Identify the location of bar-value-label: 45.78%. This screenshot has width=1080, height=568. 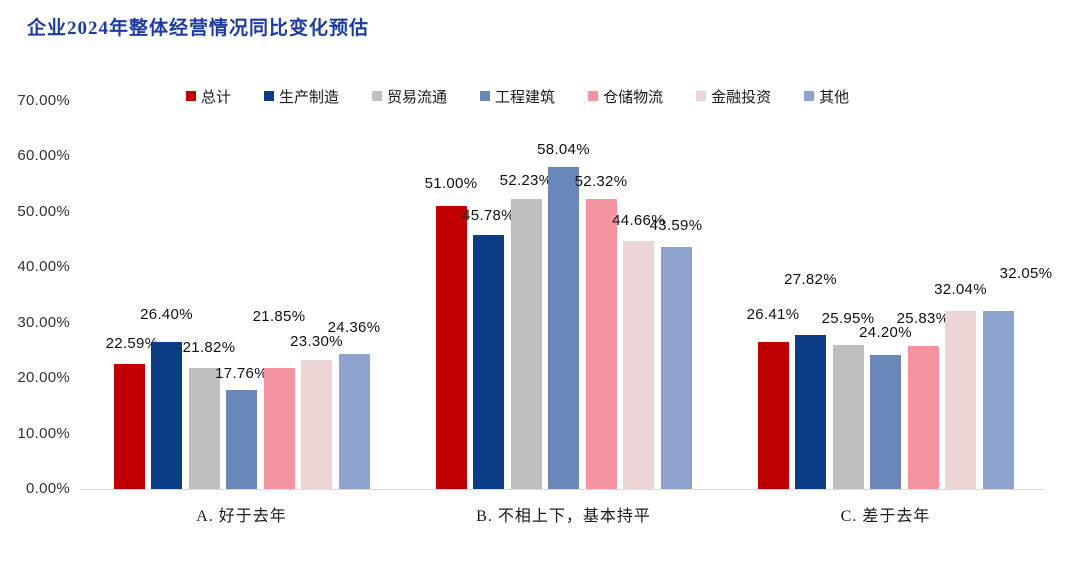
(488, 215).